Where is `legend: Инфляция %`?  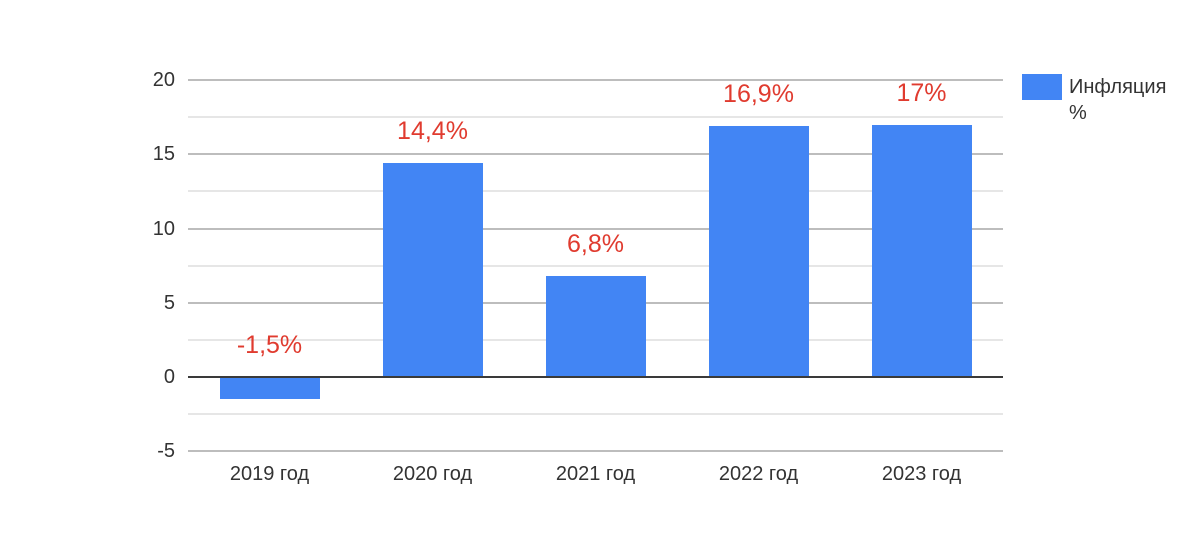 legend: Инфляция % is located at coordinates (1098, 100).